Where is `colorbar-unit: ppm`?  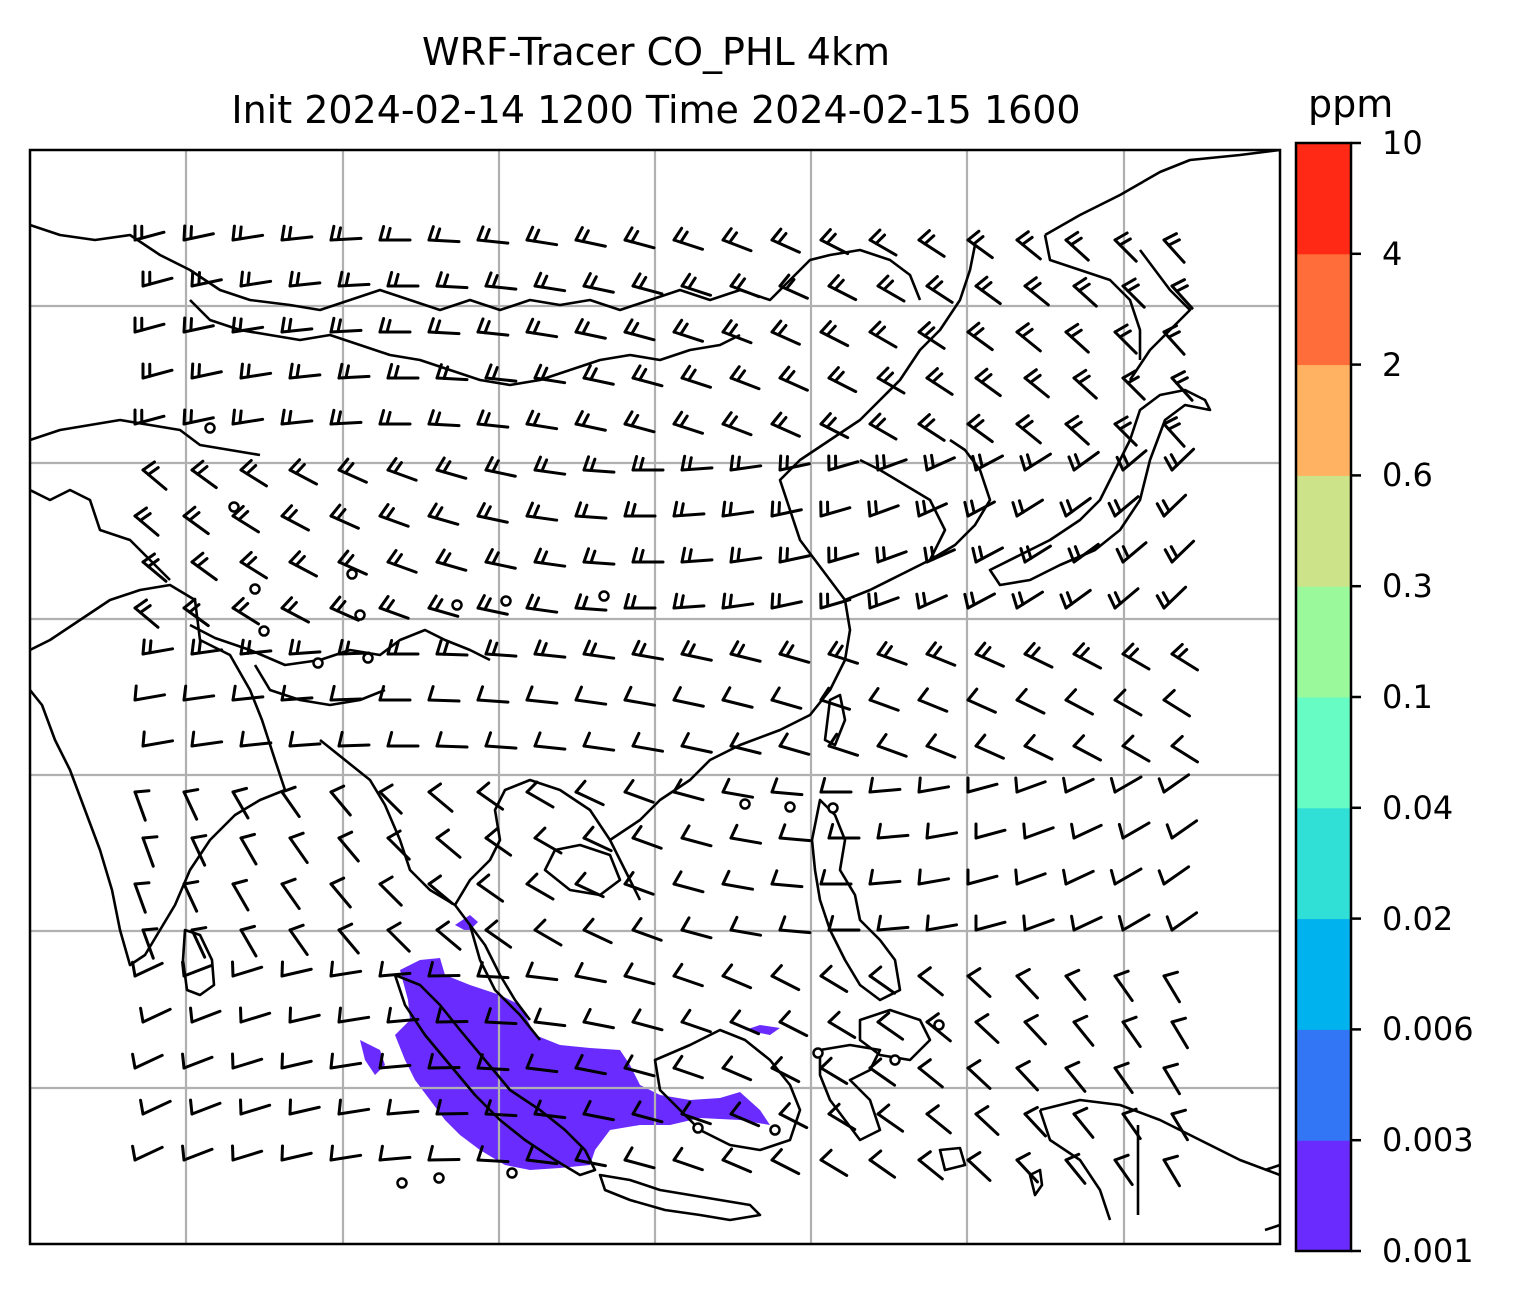
colorbar-unit: ppm is located at coordinates (1351, 104).